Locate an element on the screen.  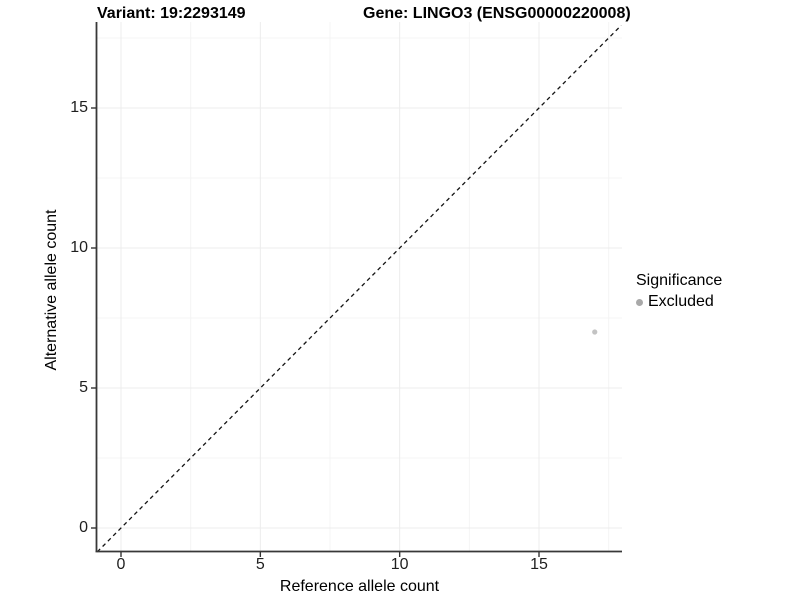
x-tick-label: 15 is located at coordinates (539, 564).